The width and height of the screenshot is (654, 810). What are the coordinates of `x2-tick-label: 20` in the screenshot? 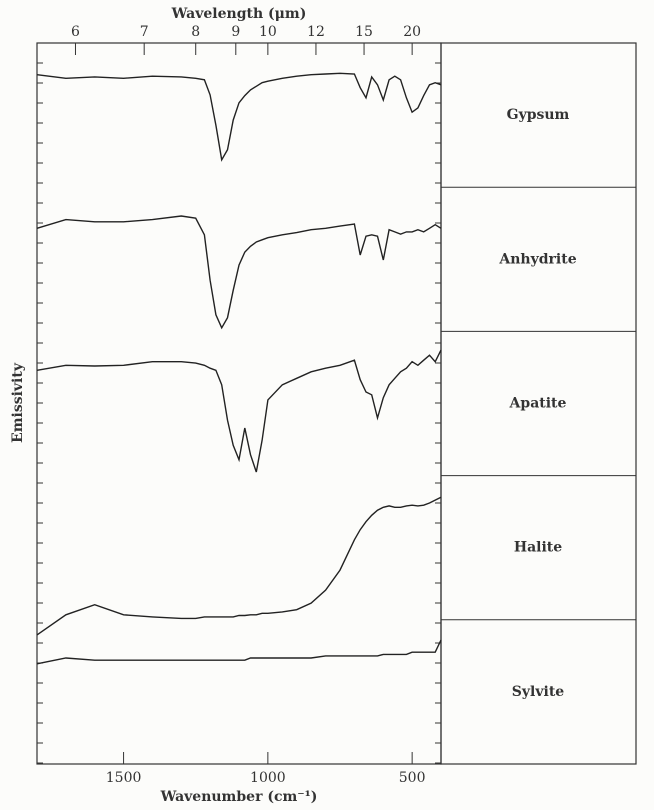 It's located at (412, 32).